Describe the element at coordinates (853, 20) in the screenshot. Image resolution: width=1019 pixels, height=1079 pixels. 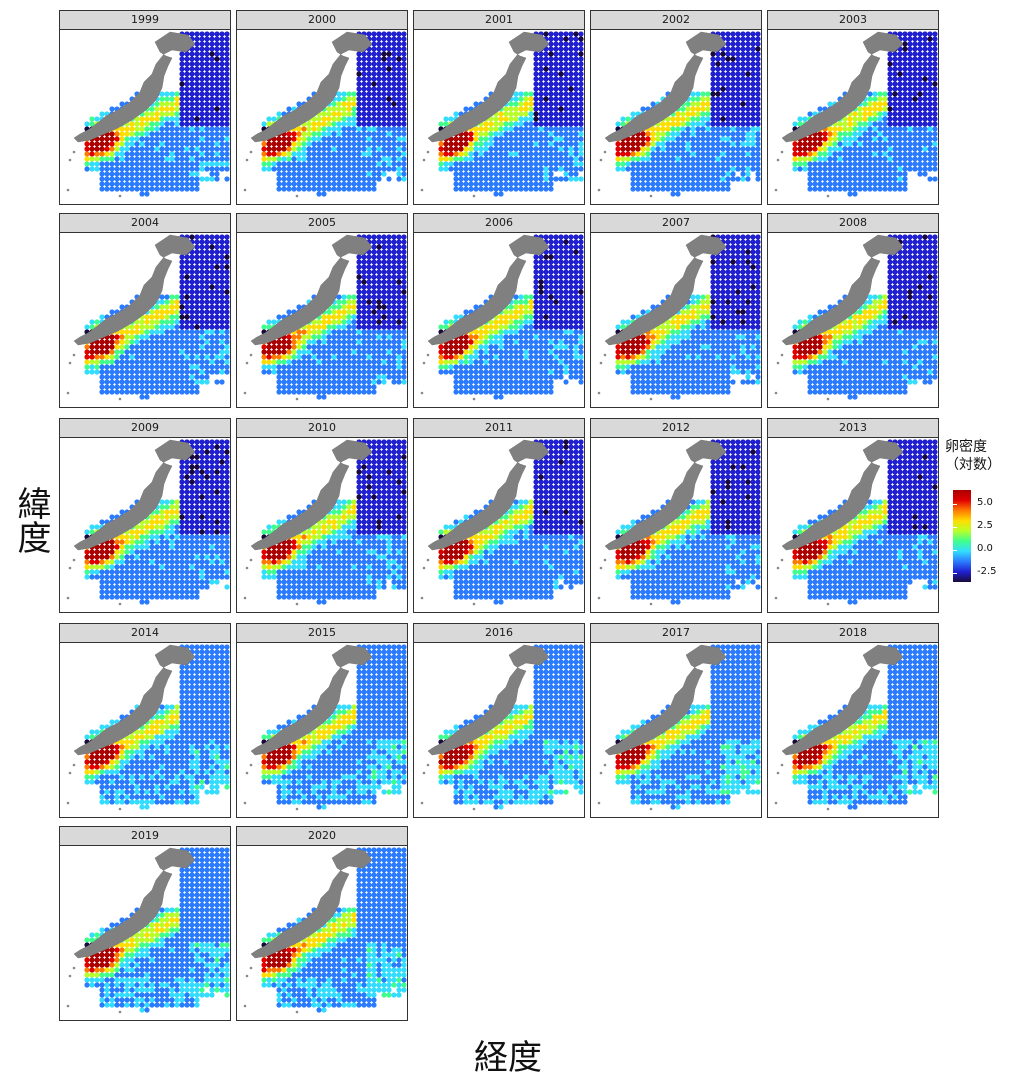
I see `facet-label: 2003` at that location.